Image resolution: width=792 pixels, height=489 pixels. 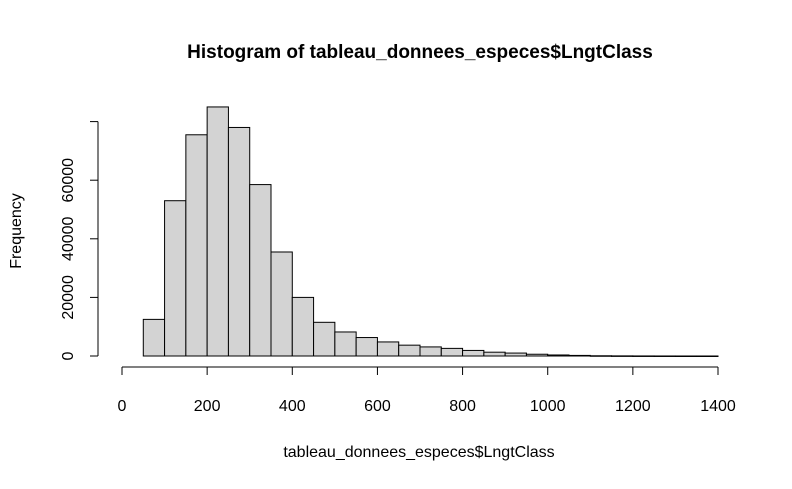 I want to click on y-tick-label: 20000, so click(x=68, y=297).